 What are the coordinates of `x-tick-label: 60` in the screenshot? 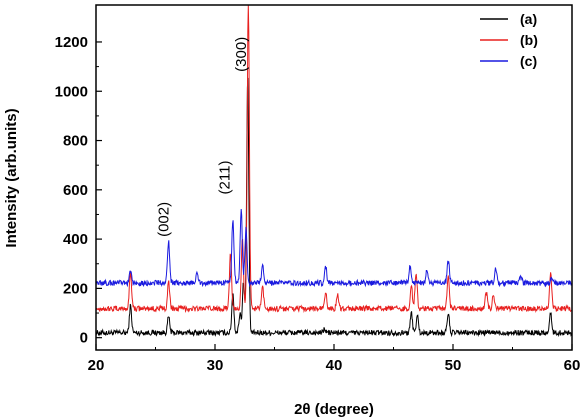 It's located at (572, 365).